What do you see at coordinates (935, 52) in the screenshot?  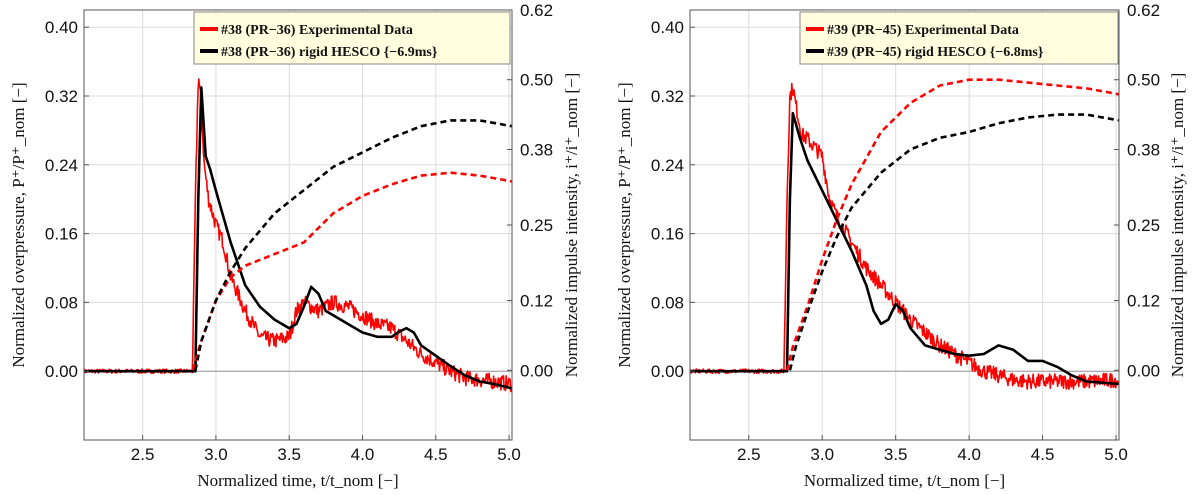 I see `legend-label: #39 (PR−45) rigid HESCO {−6.8ms}` at bounding box center [935, 52].